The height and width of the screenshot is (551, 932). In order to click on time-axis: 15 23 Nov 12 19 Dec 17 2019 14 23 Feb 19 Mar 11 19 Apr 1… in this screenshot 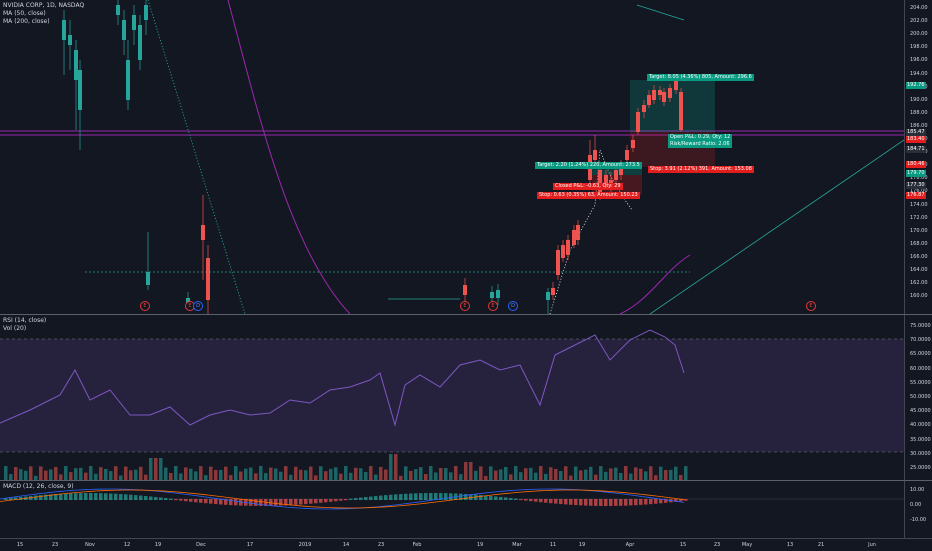, I will do `click(466, 544)`.